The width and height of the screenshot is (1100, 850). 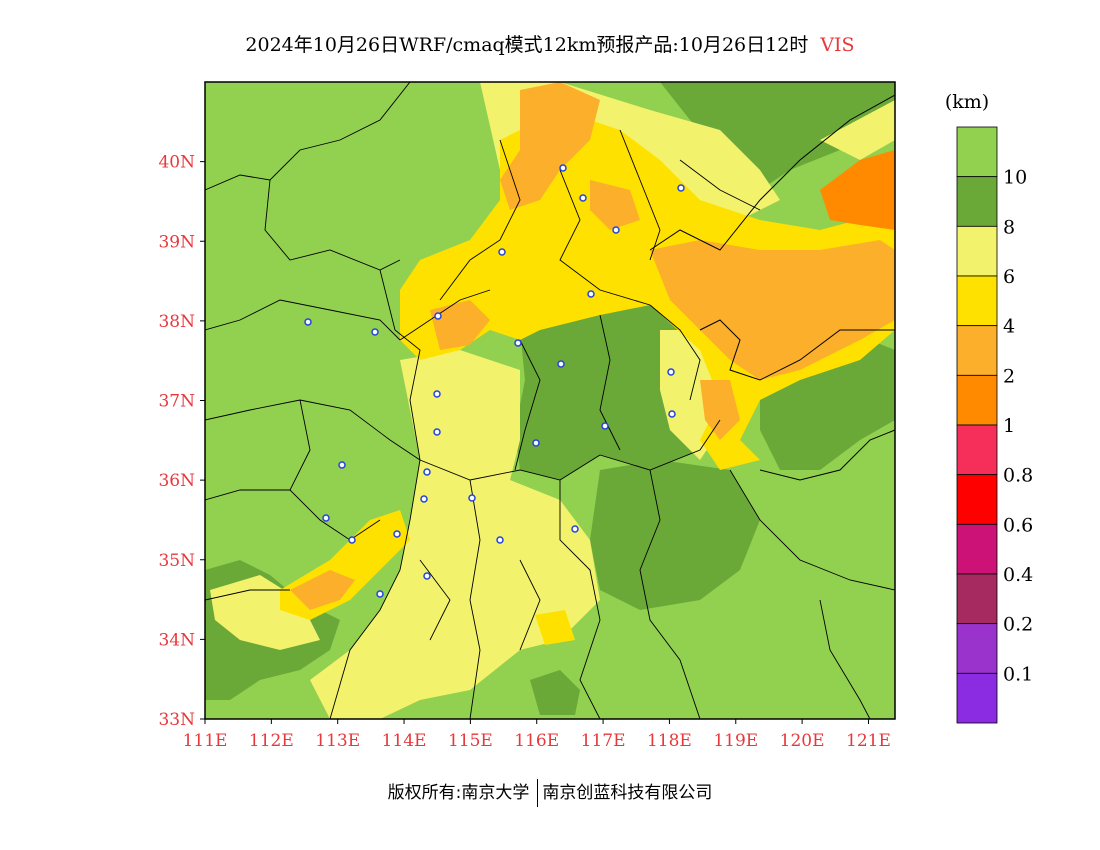 I want to click on vis-zone-2-4-bohai, so click(x=772, y=310).